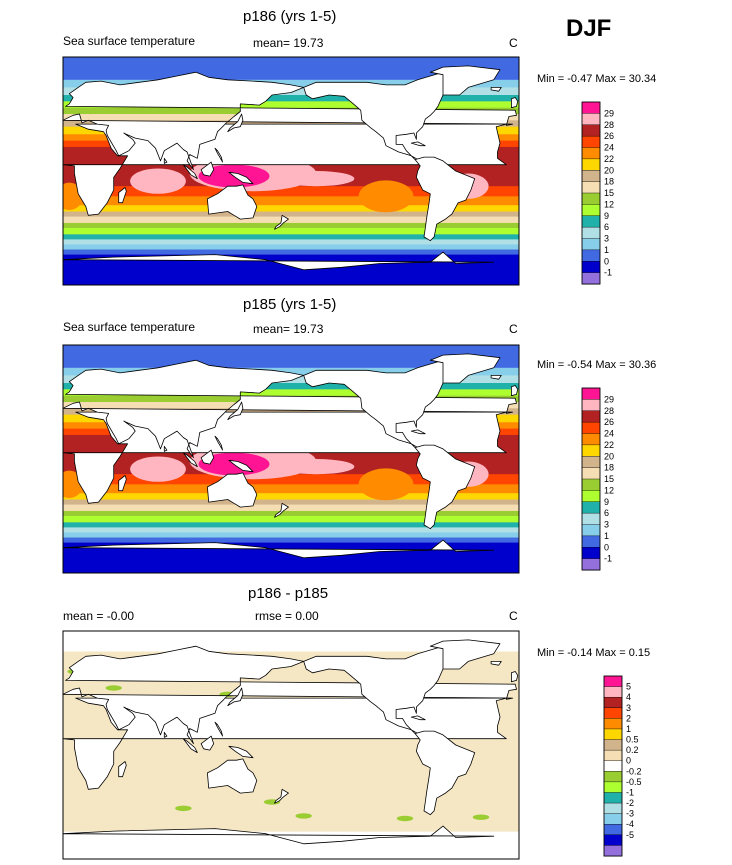 Image resolution: width=732 pixels, height=865 pixels. I want to click on colorbar-label-11: -2, so click(630, 803).